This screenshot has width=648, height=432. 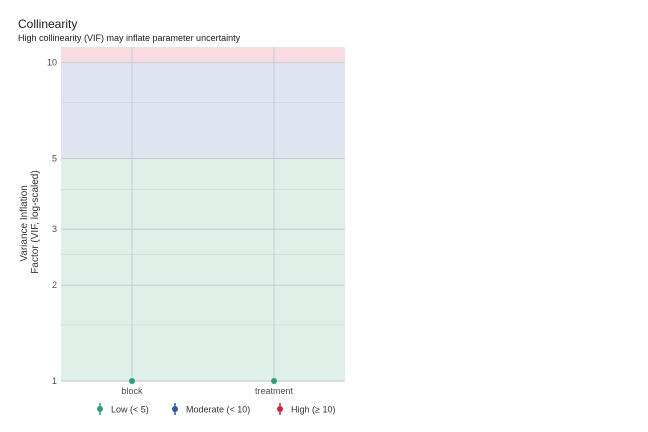 I want to click on x-tick-label-0: block, so click(x=132, y=391).